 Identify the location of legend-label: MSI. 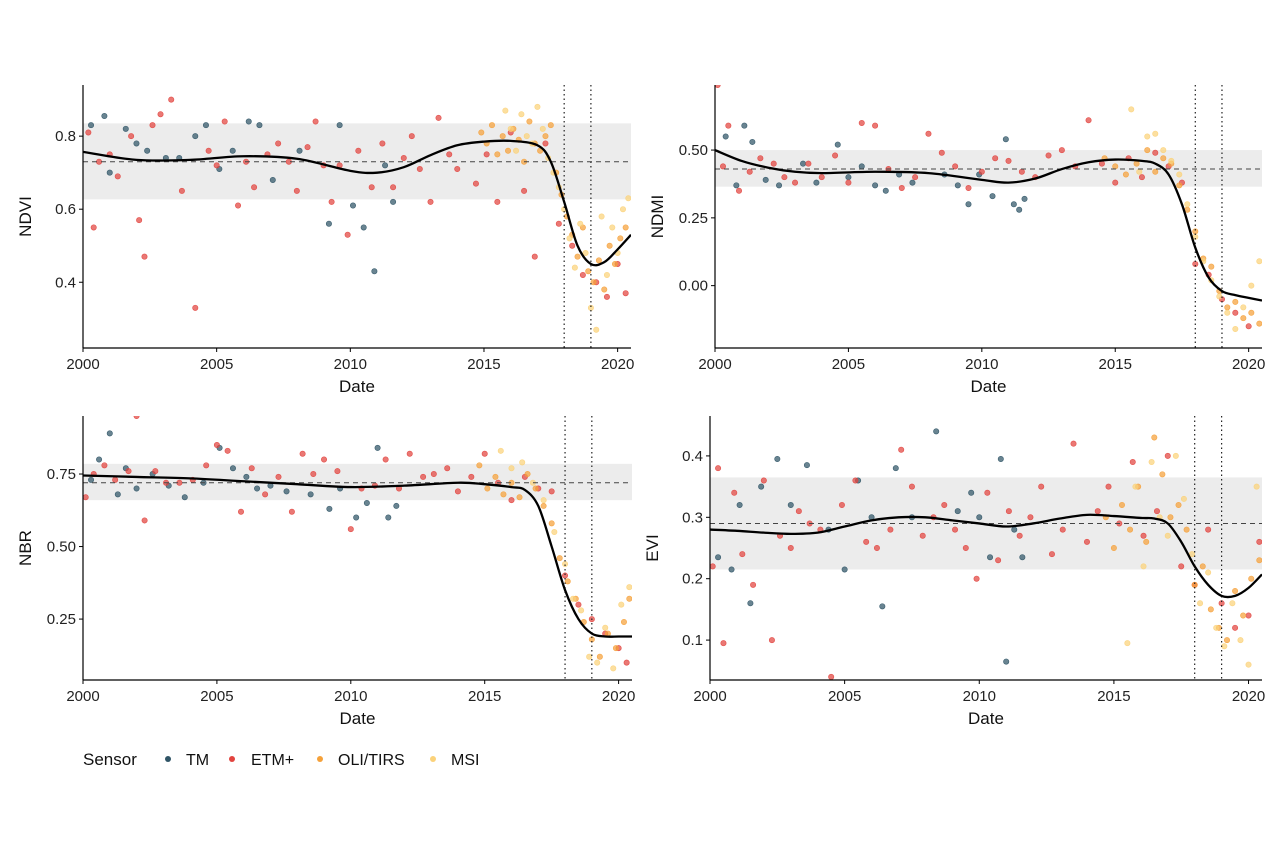
(465, 760).